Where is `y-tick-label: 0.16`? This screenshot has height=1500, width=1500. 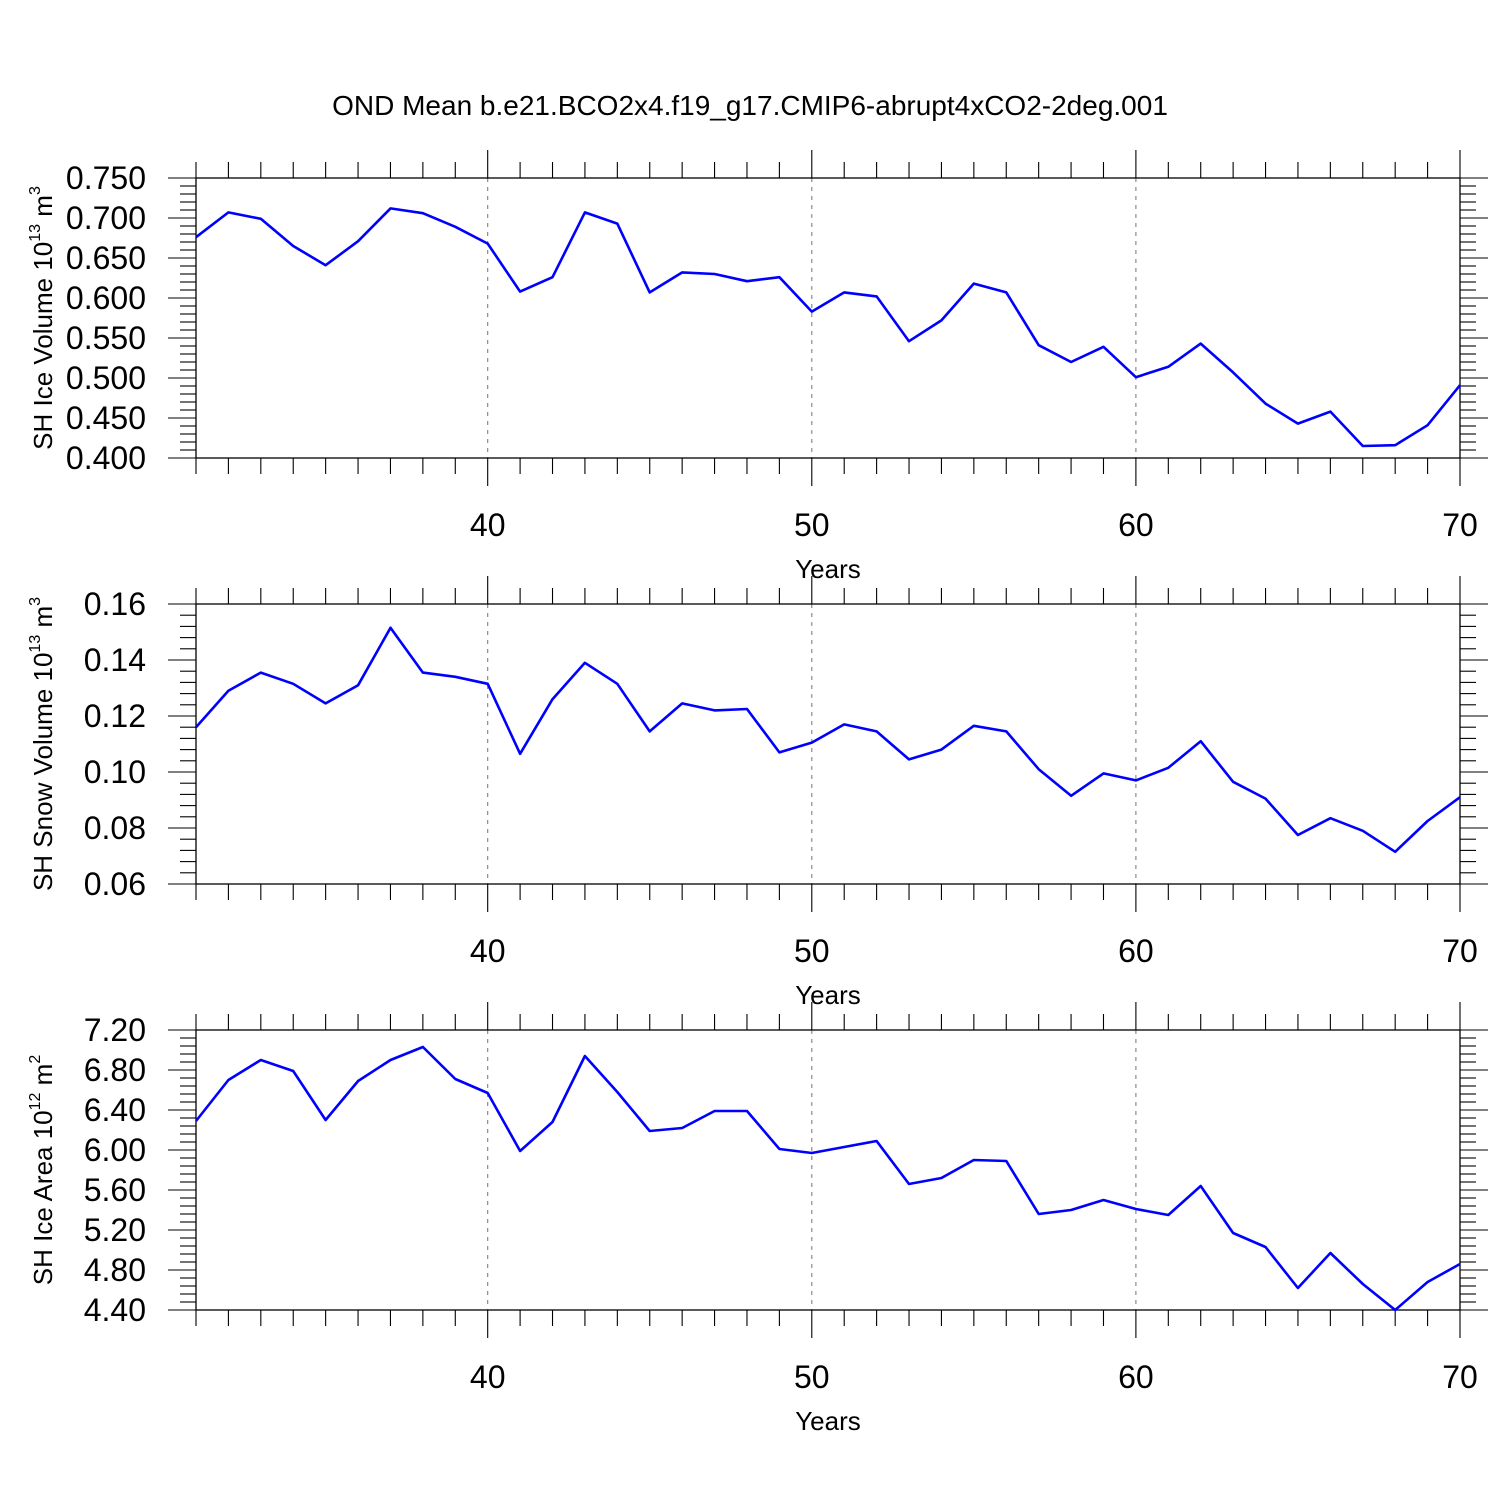
y-tick-label: 0.16 is located at coordinates (115, 604).